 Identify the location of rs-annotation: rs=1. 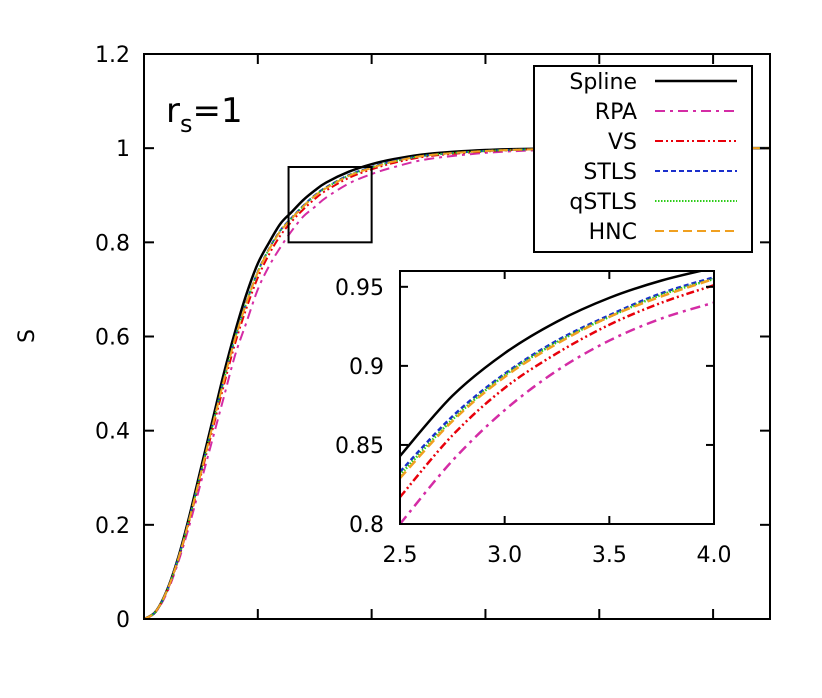
(204, 114).